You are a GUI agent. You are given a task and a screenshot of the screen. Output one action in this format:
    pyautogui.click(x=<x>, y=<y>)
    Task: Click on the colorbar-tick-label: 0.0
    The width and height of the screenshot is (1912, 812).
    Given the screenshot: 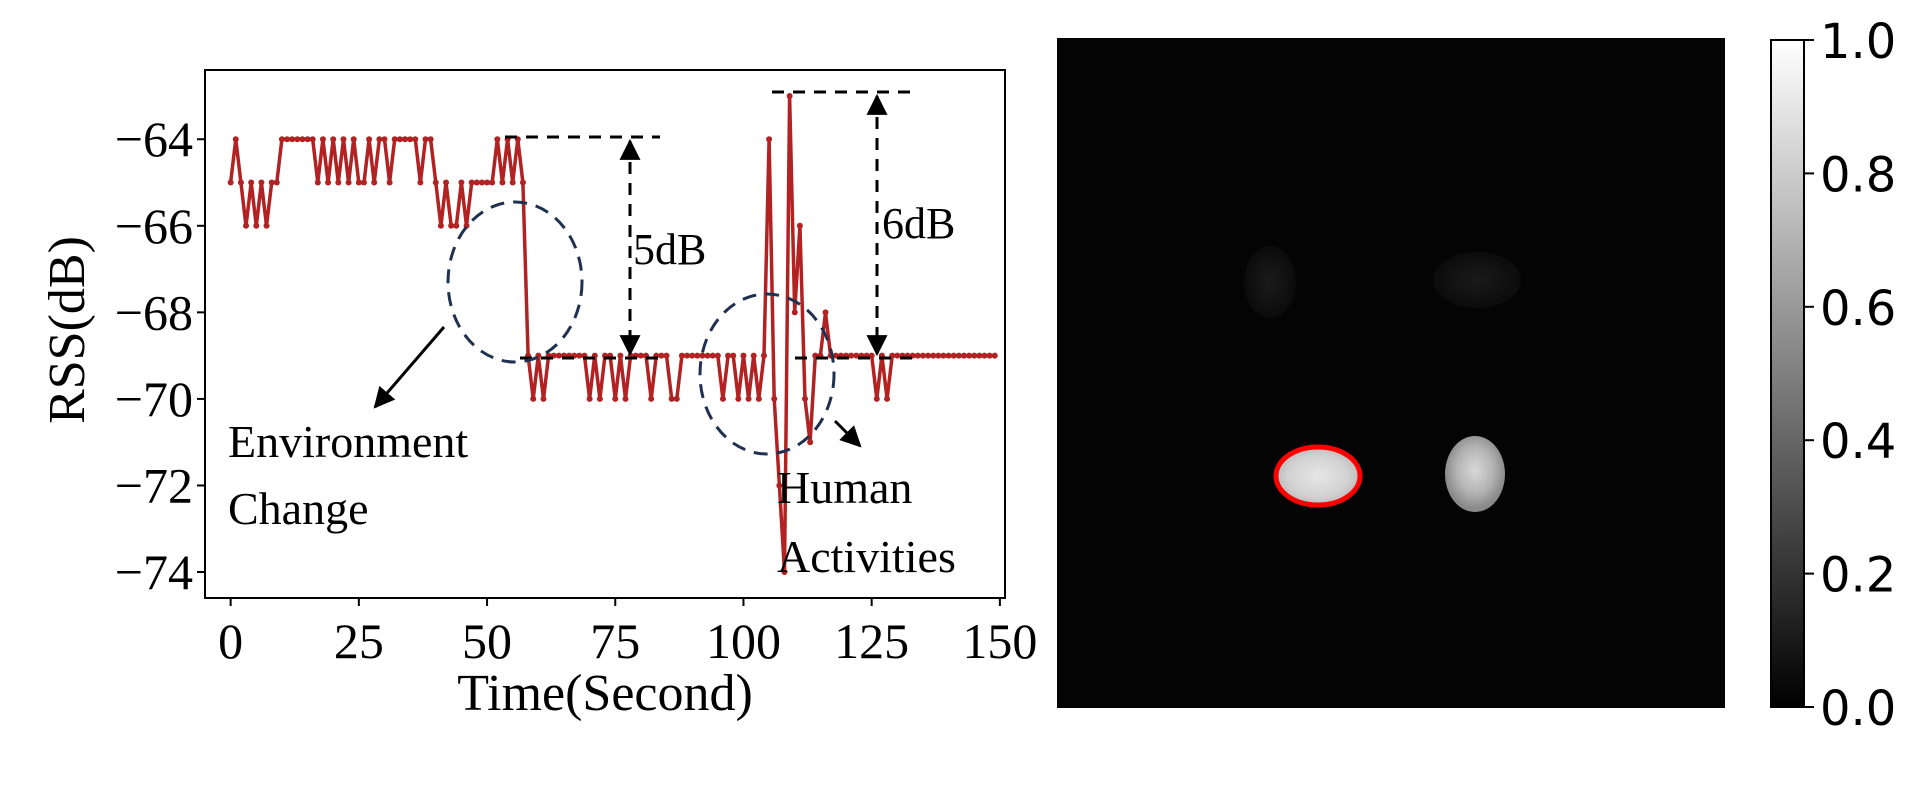 What is the action you would take?
    pyautogui.click(x=1858, y=709)
    